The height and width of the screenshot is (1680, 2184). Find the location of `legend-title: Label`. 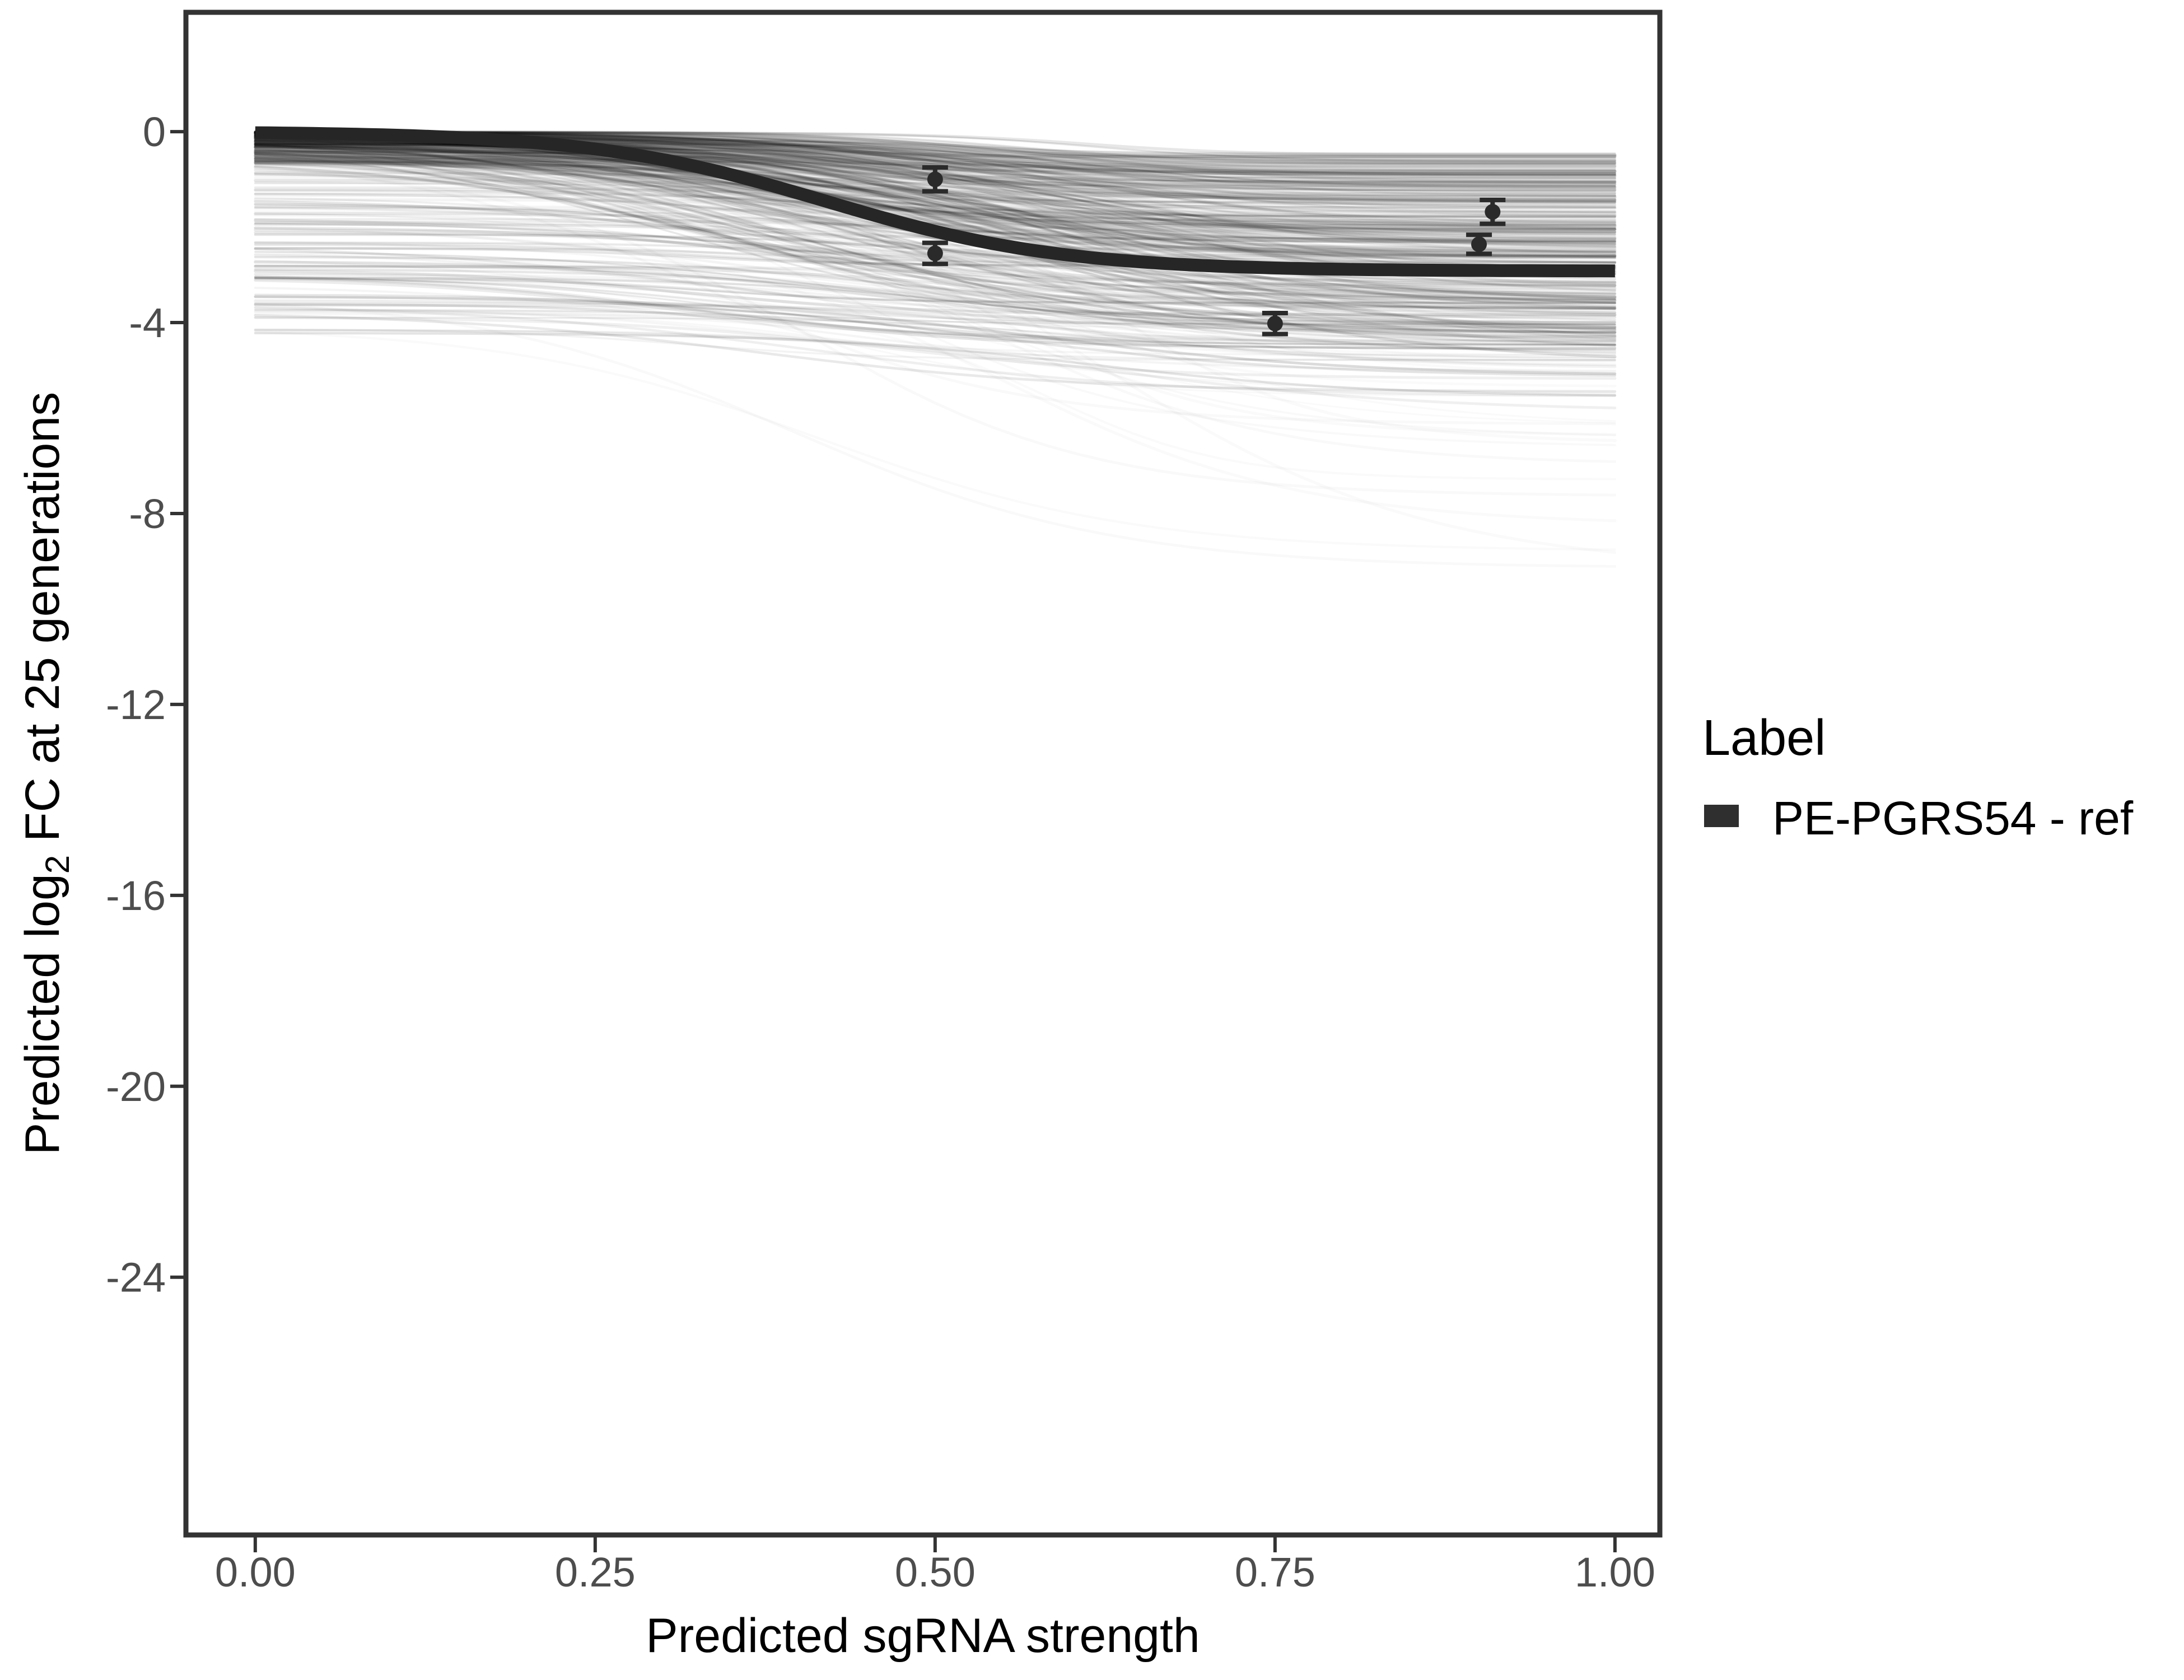

legend-title: Label is located at coordinates (1764, 738).